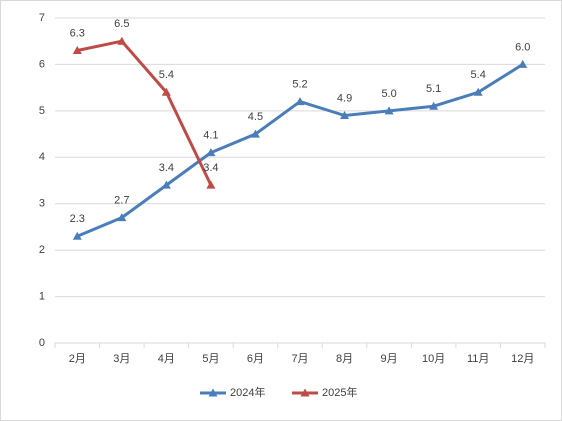 Image resolution: width=562 pixels, height=421 pixels. What do you see at coordinates (42, 250) in the screenshot?
I see `y-tick-label: 2` at bounding box center [42, 250].